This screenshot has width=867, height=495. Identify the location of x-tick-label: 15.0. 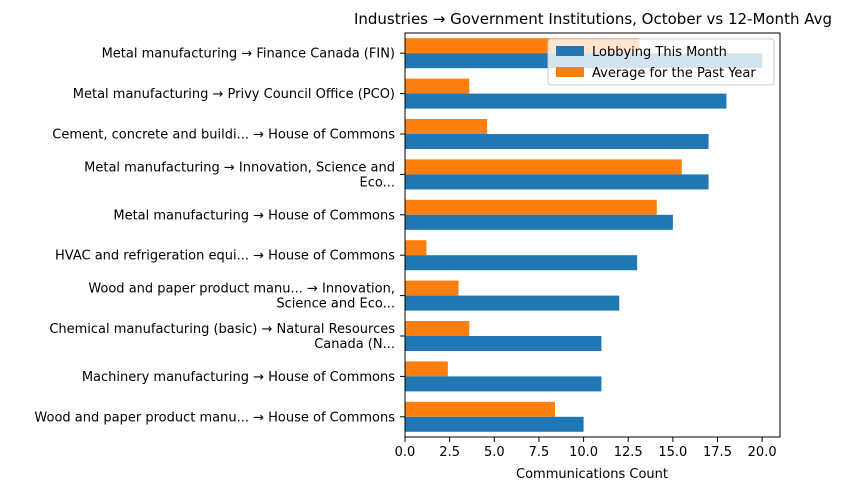
(672, 452).